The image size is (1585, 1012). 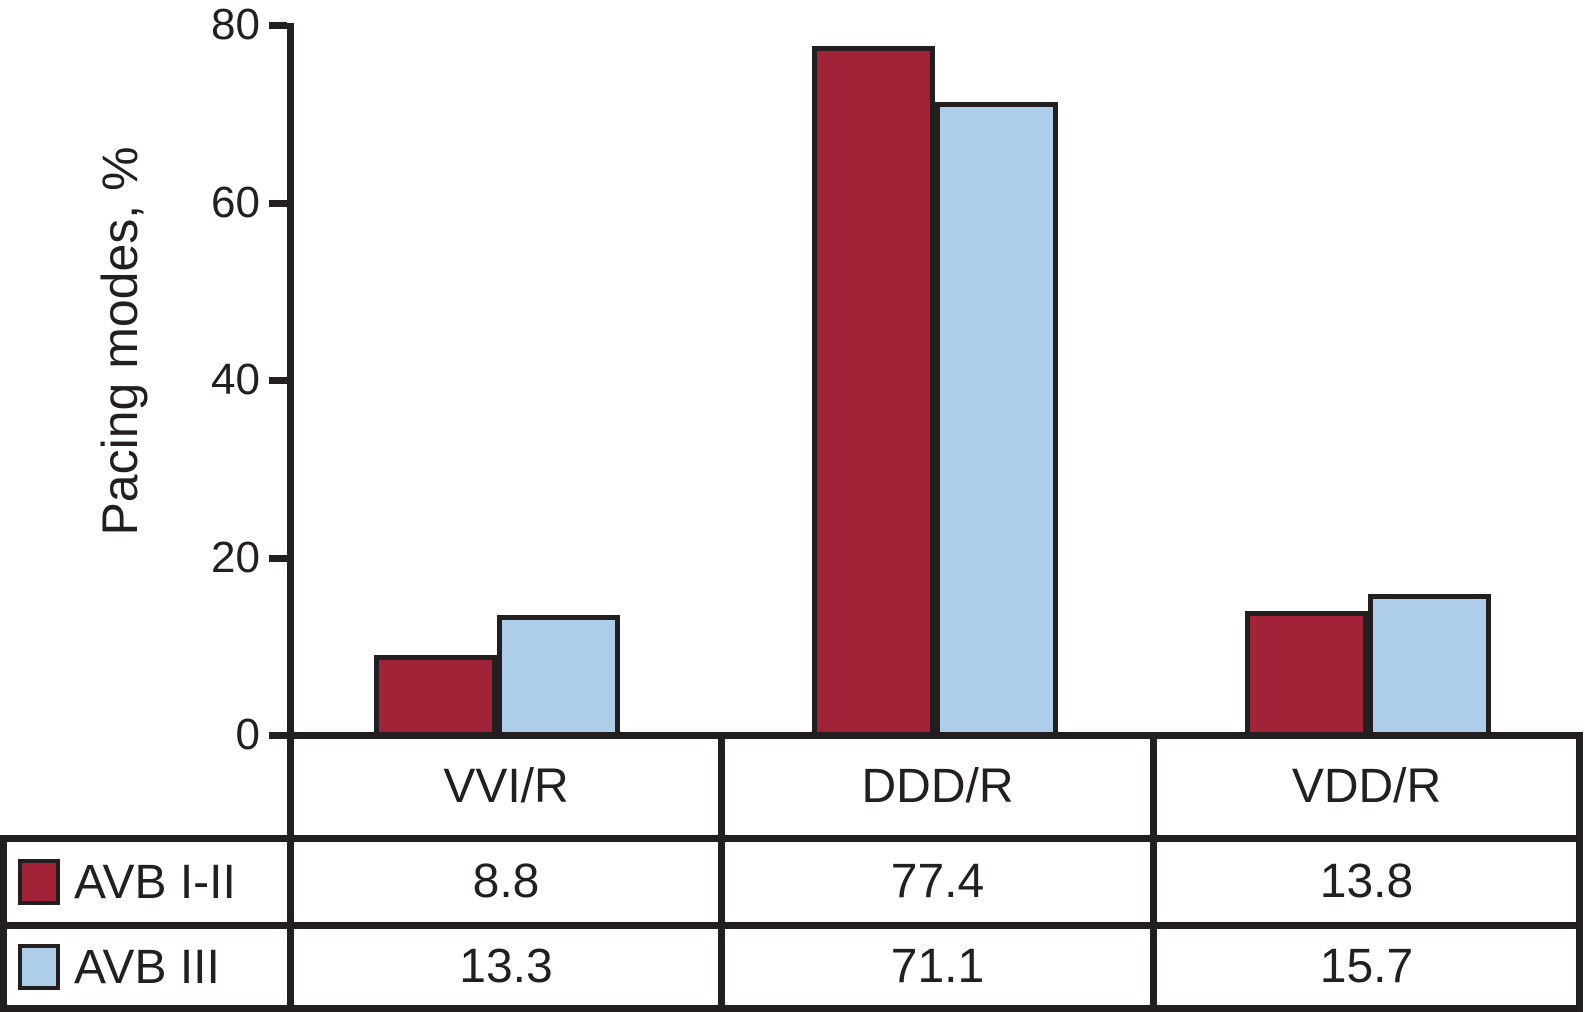 I want to click on legend-label-avb-i-ii: AVB I-II, so click(x=155, y=882).